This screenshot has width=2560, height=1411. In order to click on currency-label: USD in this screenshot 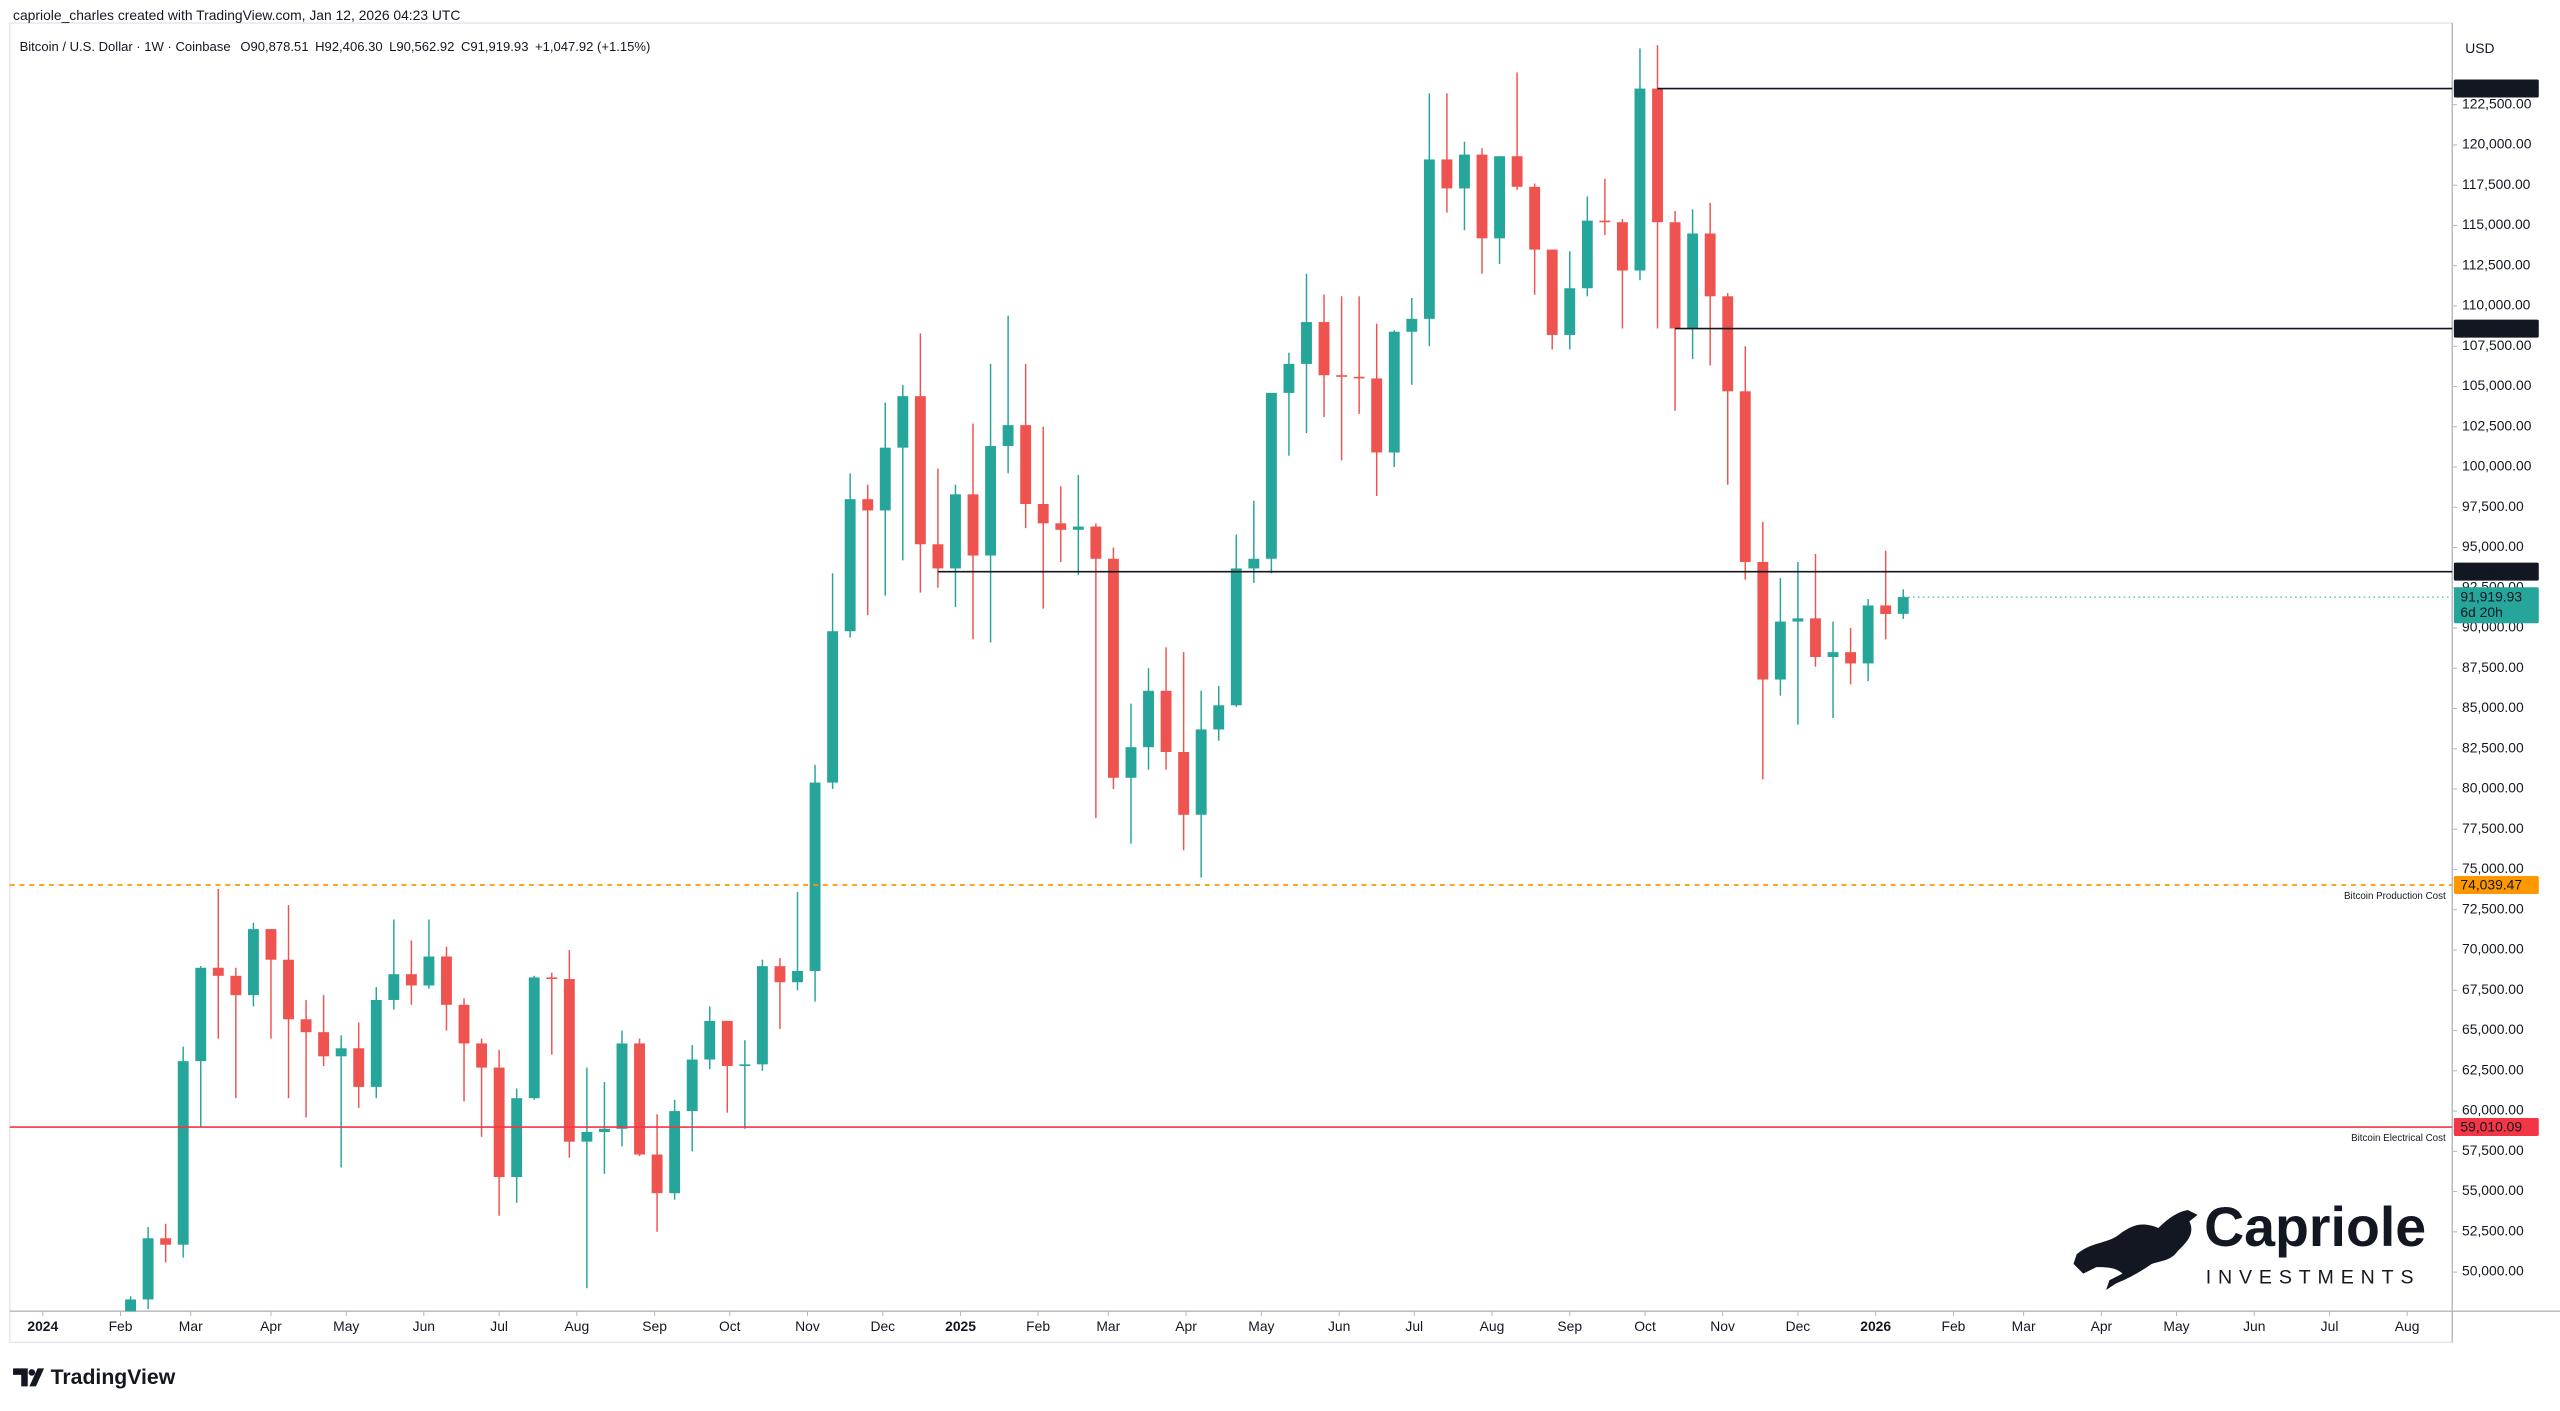, I will do `click(2479, 48)`.